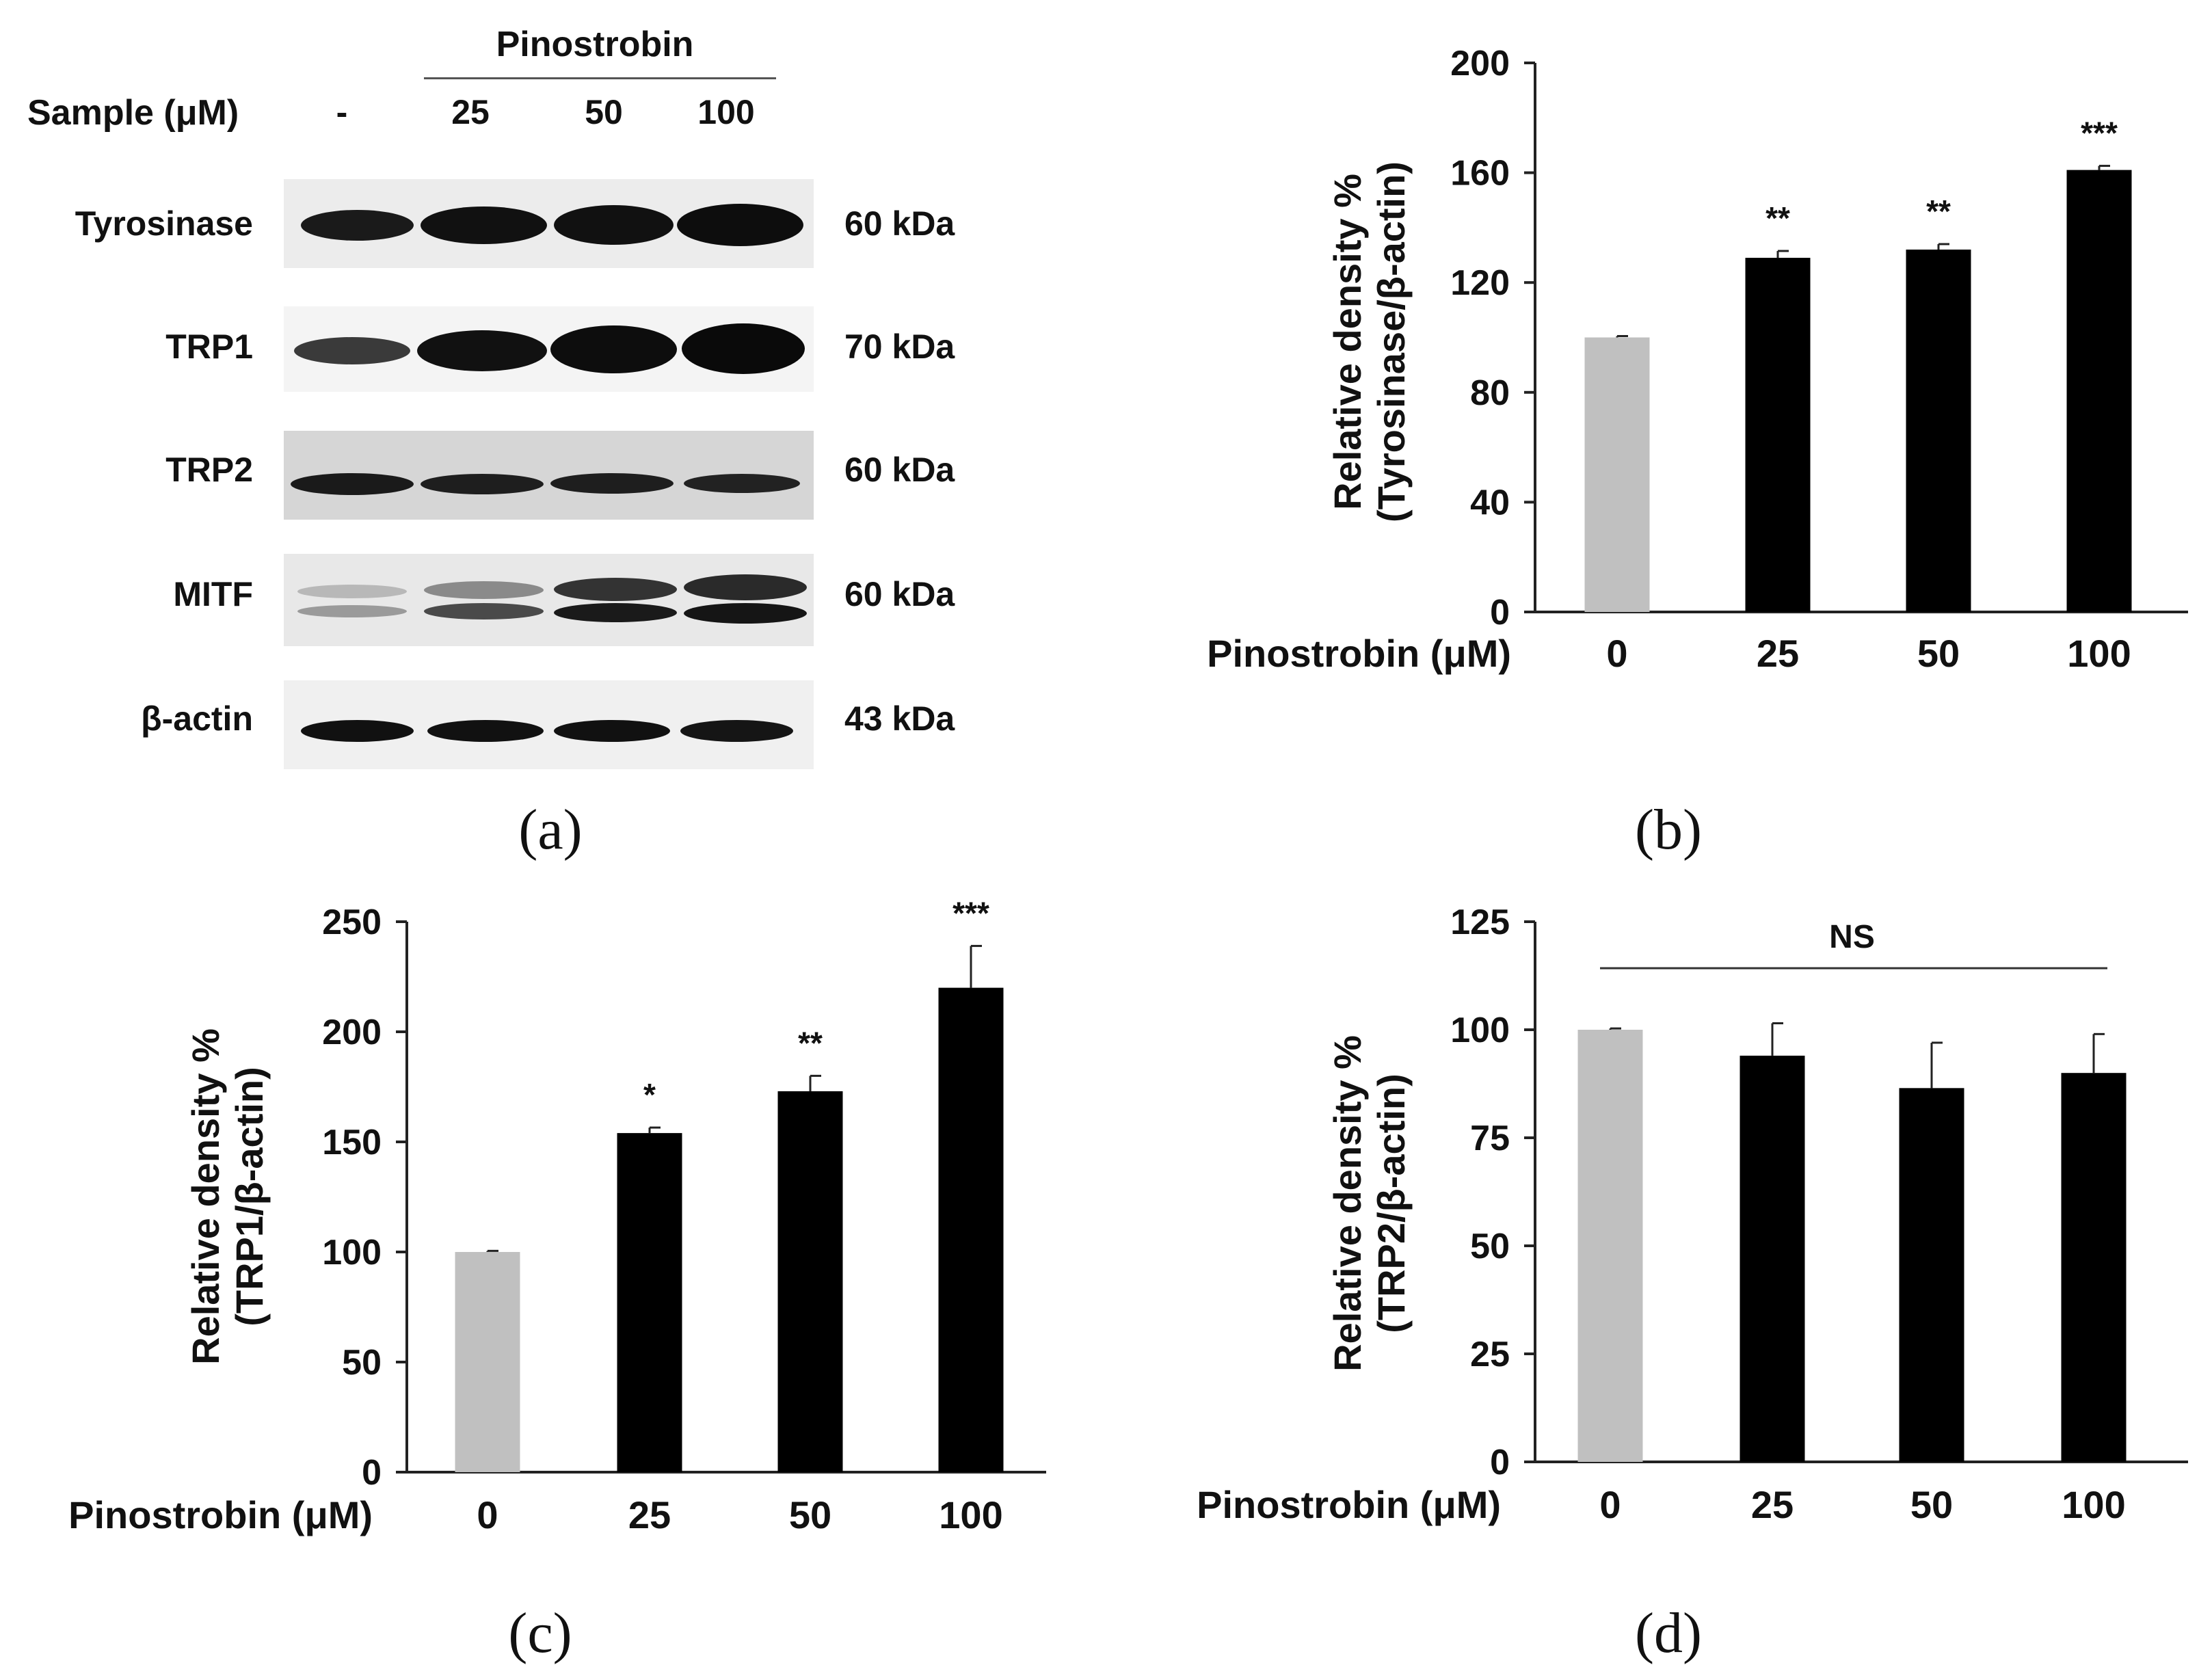  What do you see at coordinates (471, 112) in the screenshot?
I see `wb-lane-1: 25` at bounding box center [471, 112].